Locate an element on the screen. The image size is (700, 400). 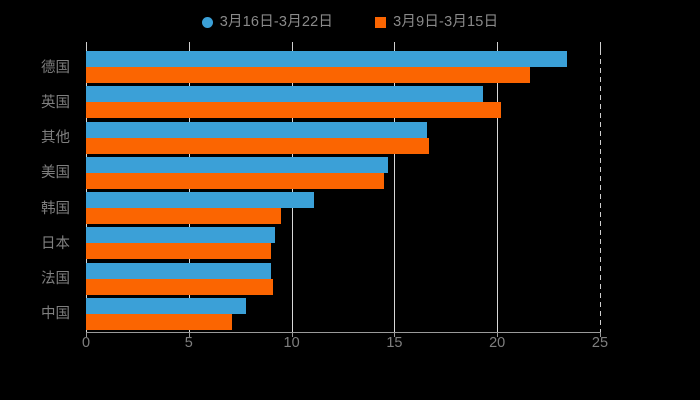
y-axis-label: 德国 is located at coordinates (55, 67).